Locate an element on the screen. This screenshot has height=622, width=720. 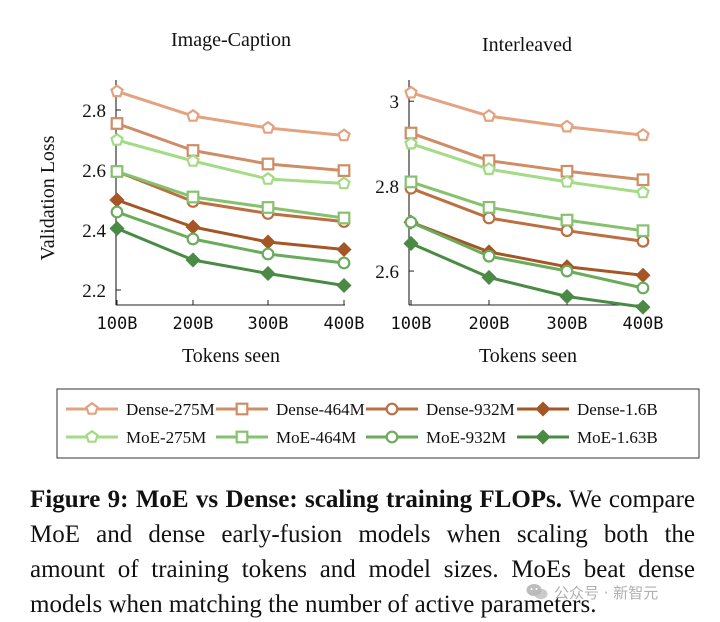
y-tick-label: 3 is located at coordinates (395, 102).